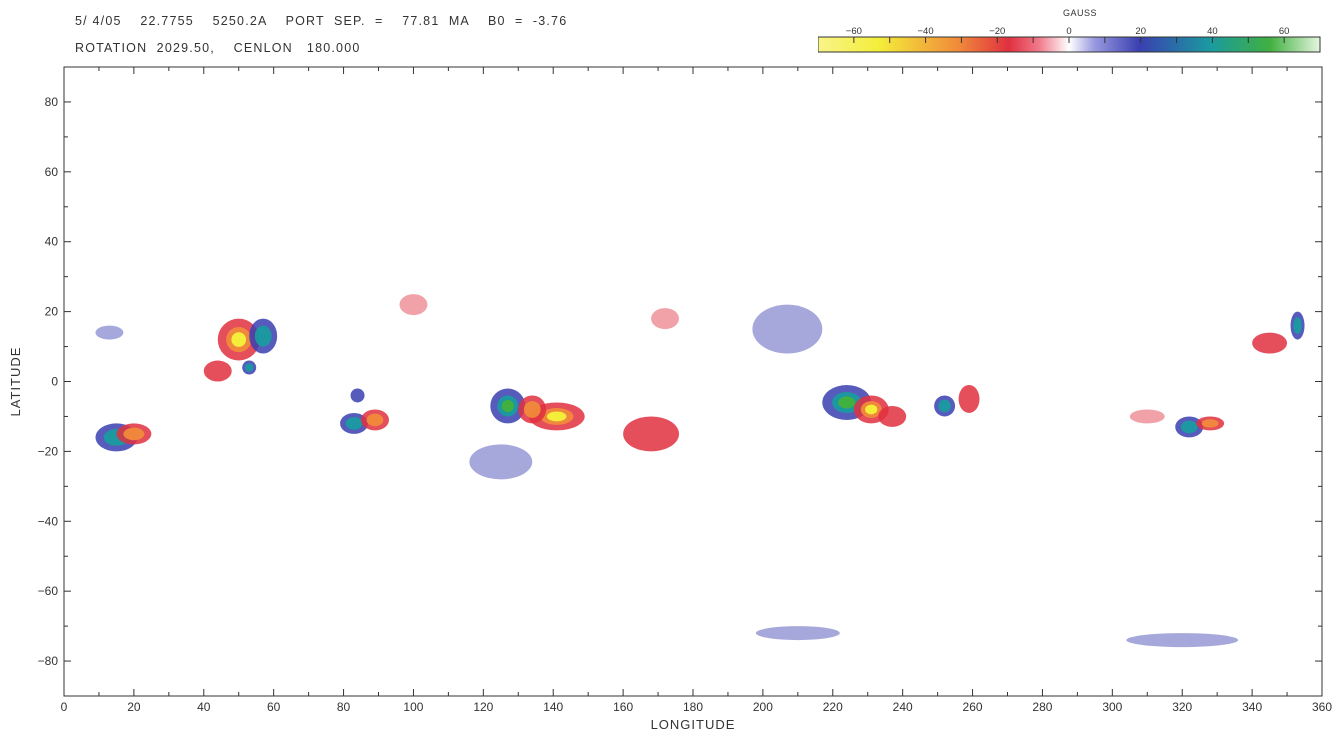 The height and width of the screenshot is (734, 1337). What do you see at coordinates (52, 172) in the screenshot?
I see `y-tick-label: 60` at bounding box center [52, 172].